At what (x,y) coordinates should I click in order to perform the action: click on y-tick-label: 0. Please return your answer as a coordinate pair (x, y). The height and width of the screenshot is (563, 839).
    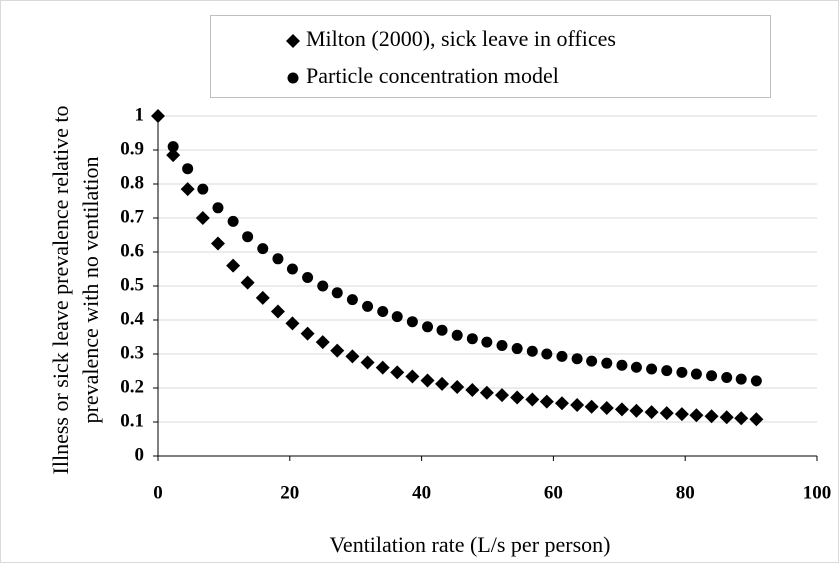
    Looking at the image, I should click on (140, 454).